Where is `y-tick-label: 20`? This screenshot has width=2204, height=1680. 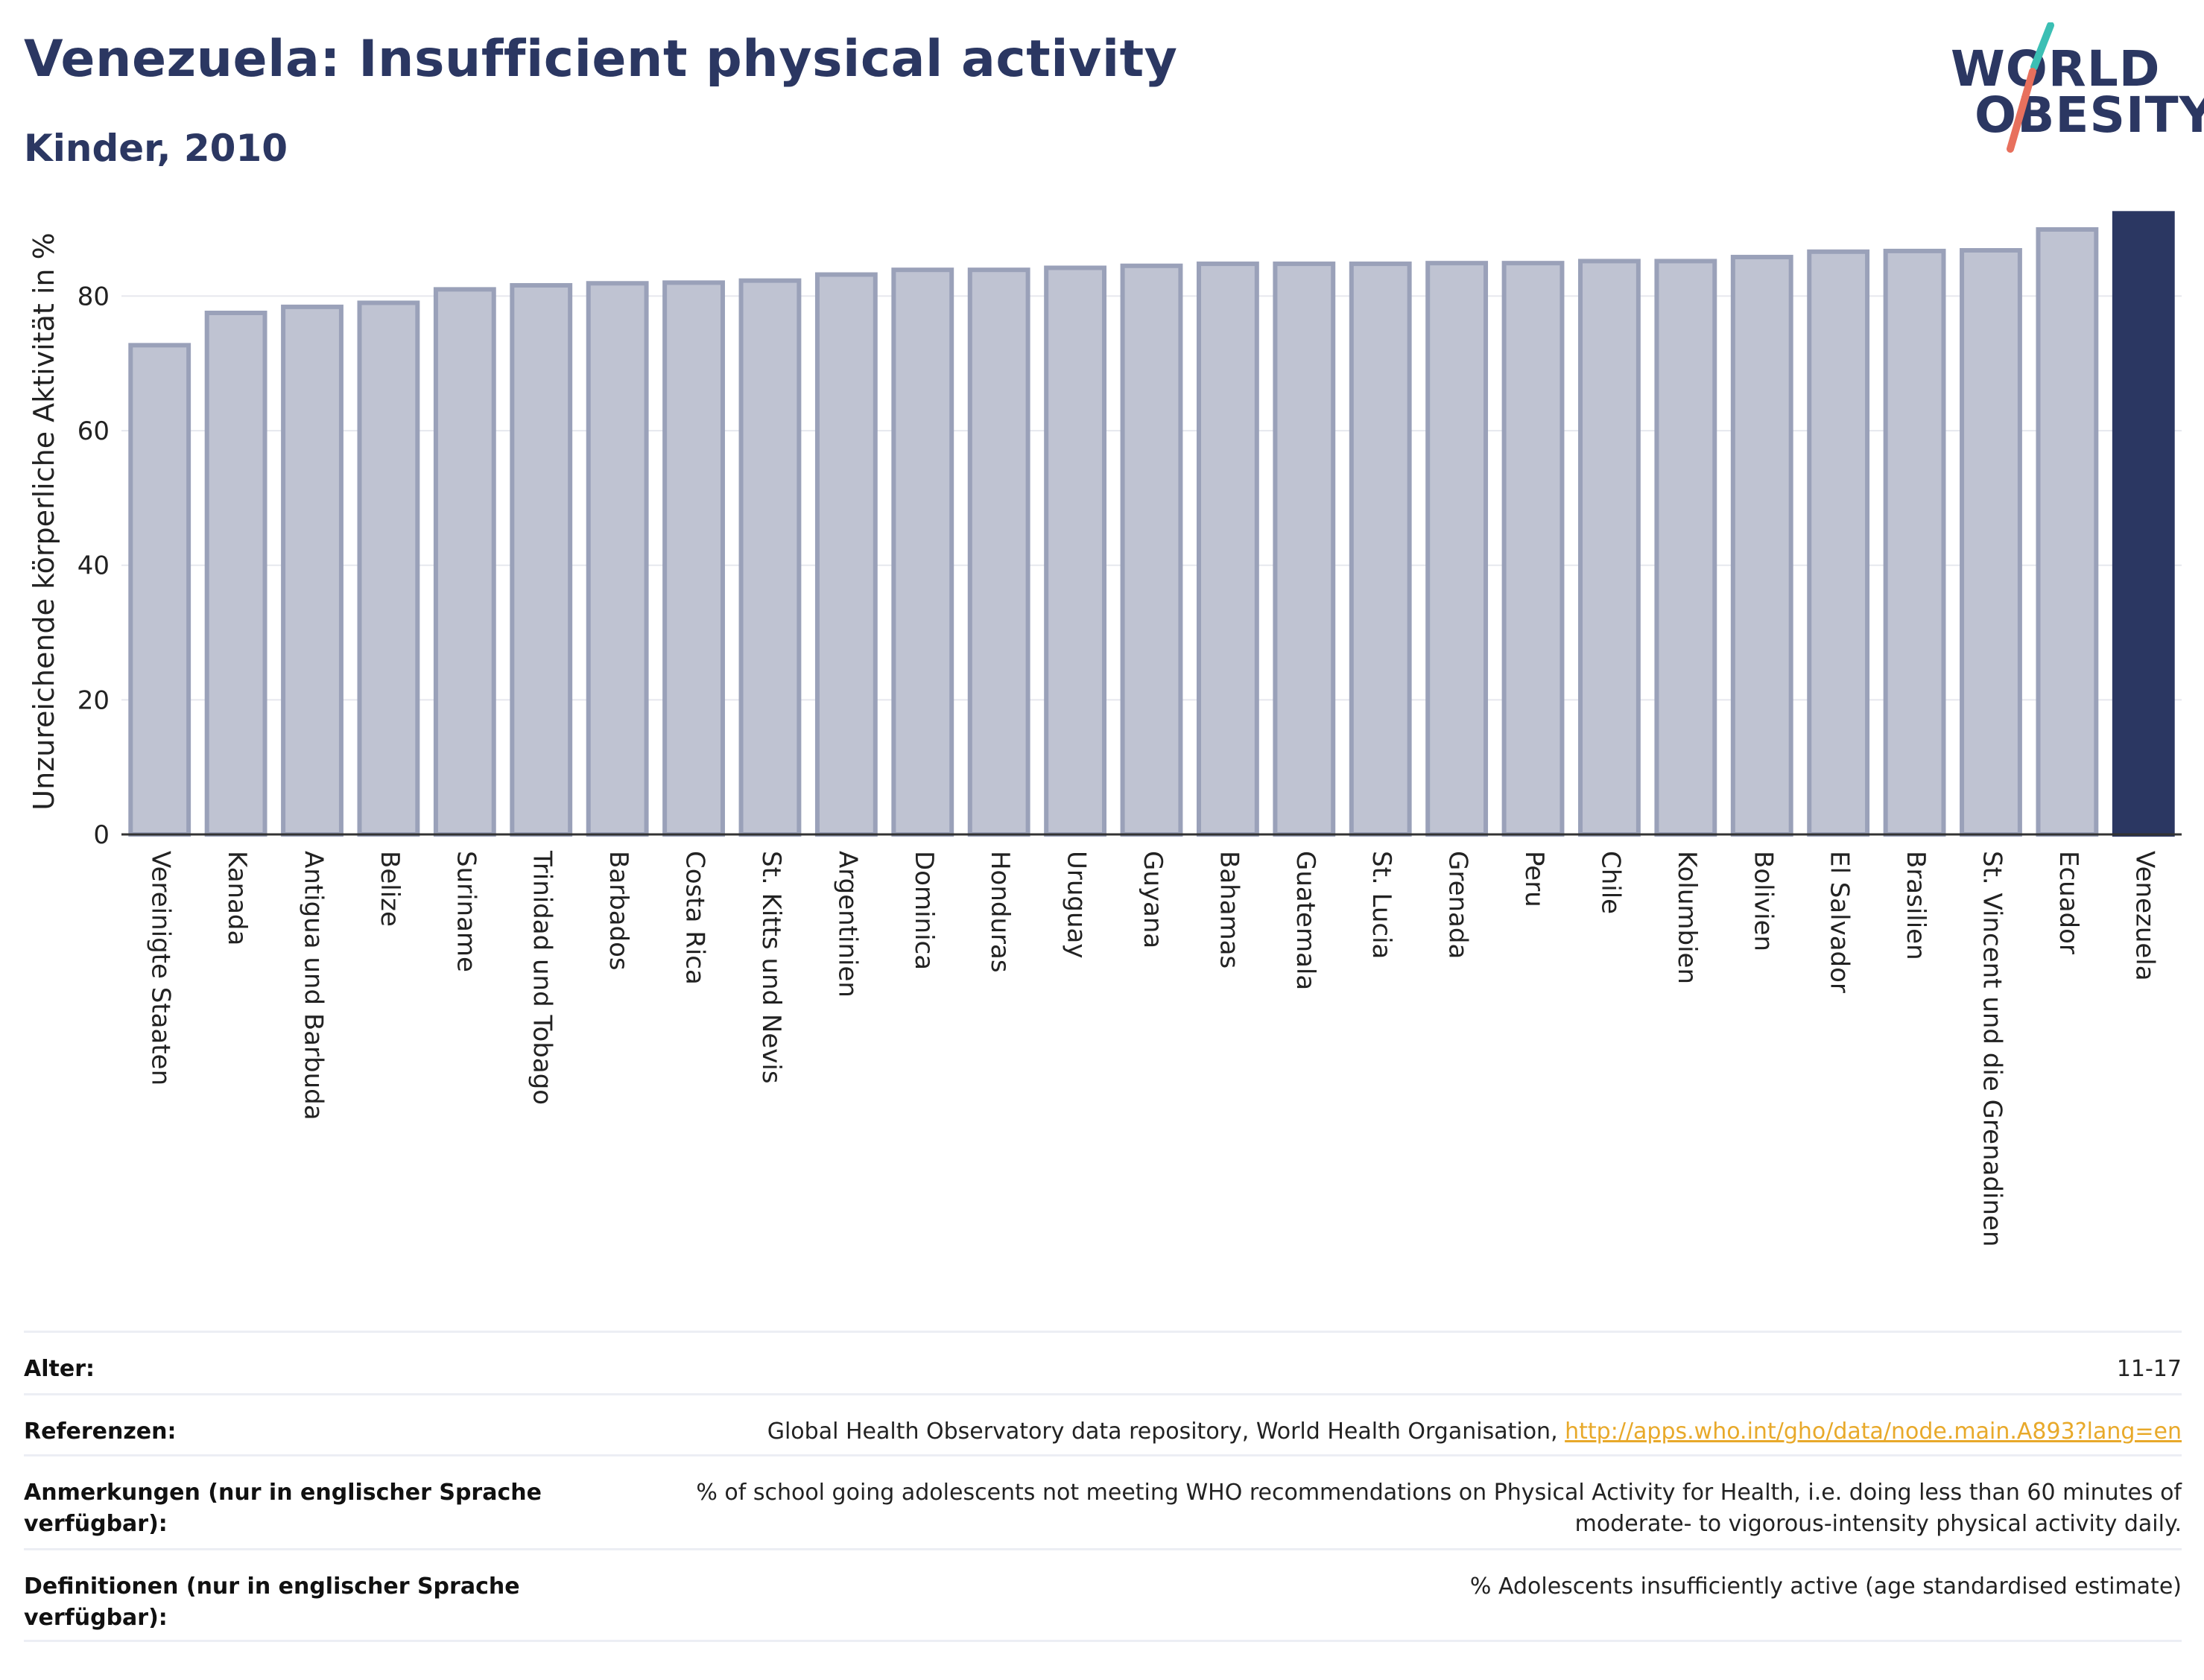
y-tick-label: 20 is located at coordinates (93, 700).